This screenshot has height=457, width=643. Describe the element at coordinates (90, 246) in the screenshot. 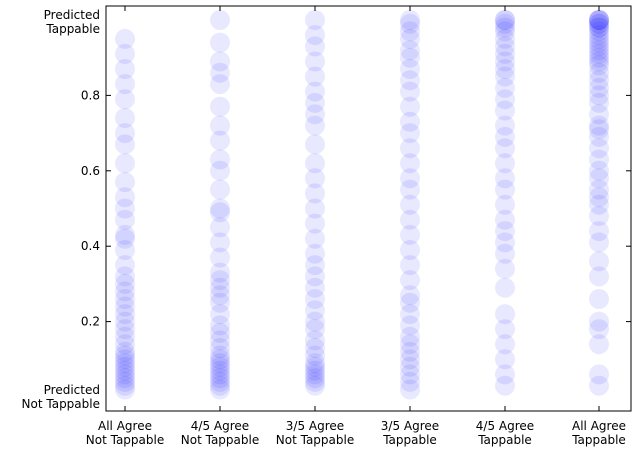

I see `y-tick-label: 0.4` at that location.